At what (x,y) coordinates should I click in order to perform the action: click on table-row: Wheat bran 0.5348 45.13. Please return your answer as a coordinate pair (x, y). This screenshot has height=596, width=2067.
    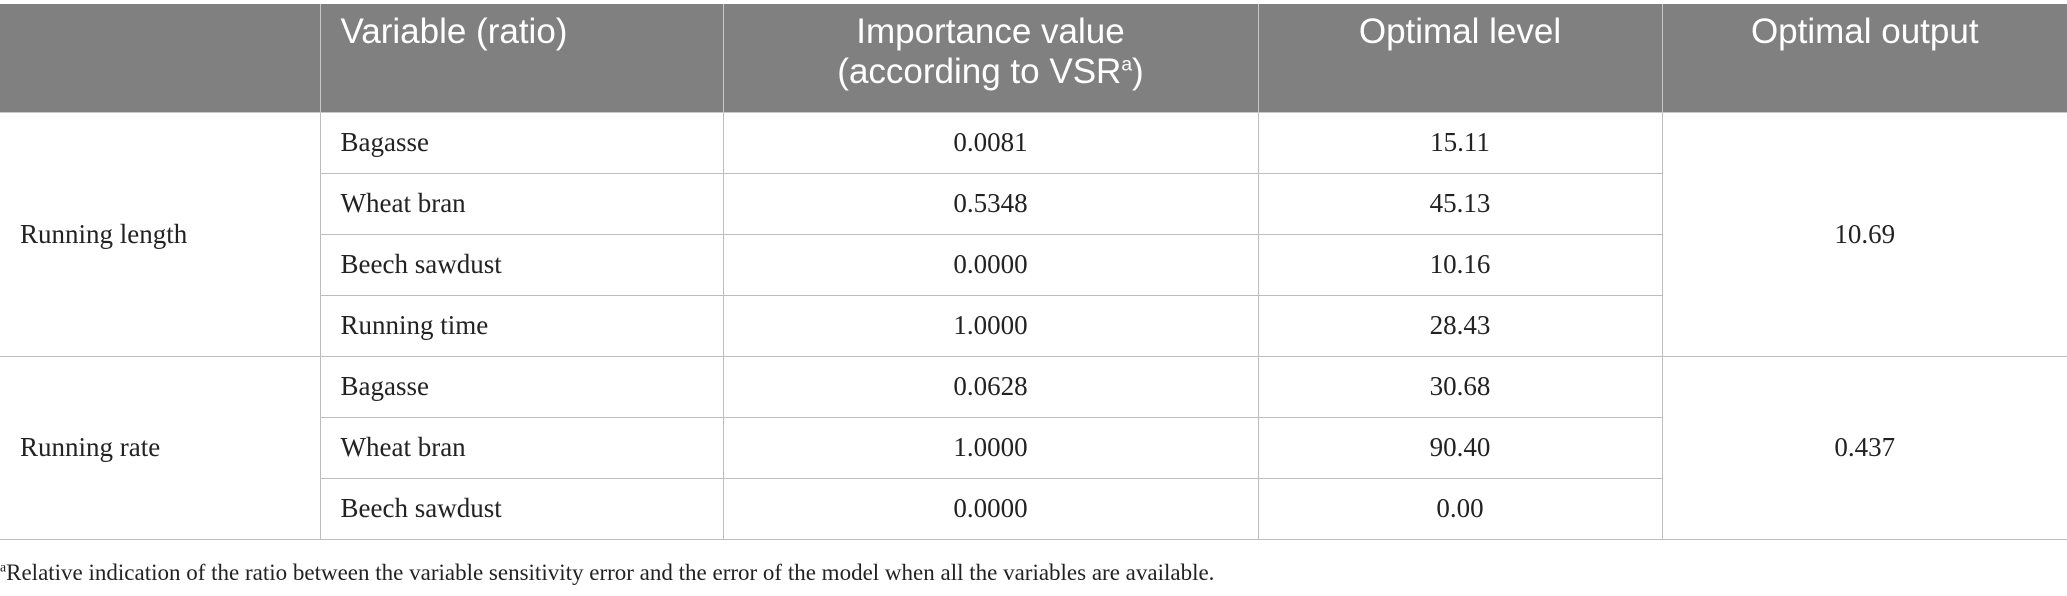
    Looking at the image, I should click on (1033, 203).